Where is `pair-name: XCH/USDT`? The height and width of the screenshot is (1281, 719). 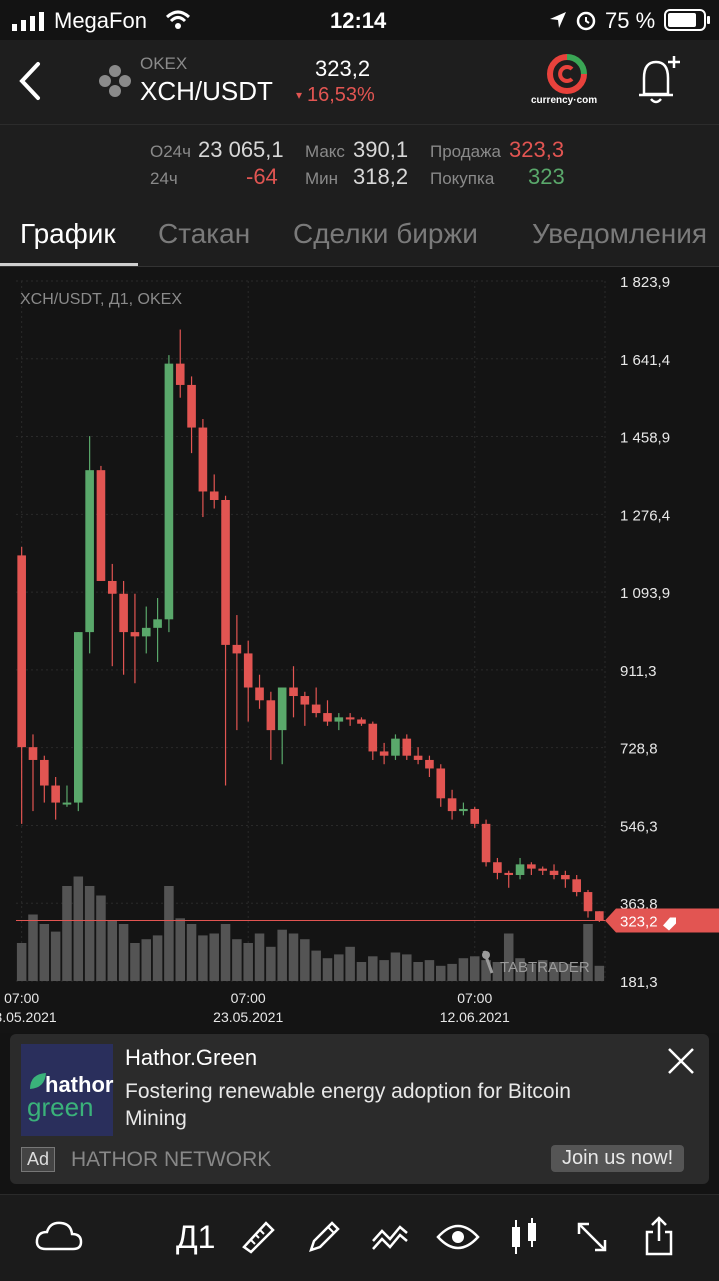 pair-name: XCH/USDT is located at coordinates (206, 91).